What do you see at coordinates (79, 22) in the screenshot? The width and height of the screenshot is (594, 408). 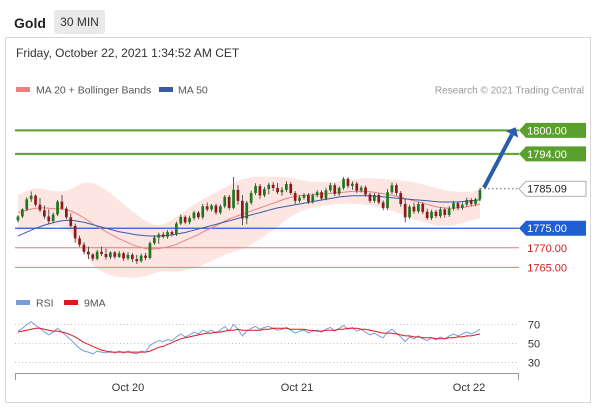 I see `timeframe-button: 30 MIN` at bounding box center [79, 22].